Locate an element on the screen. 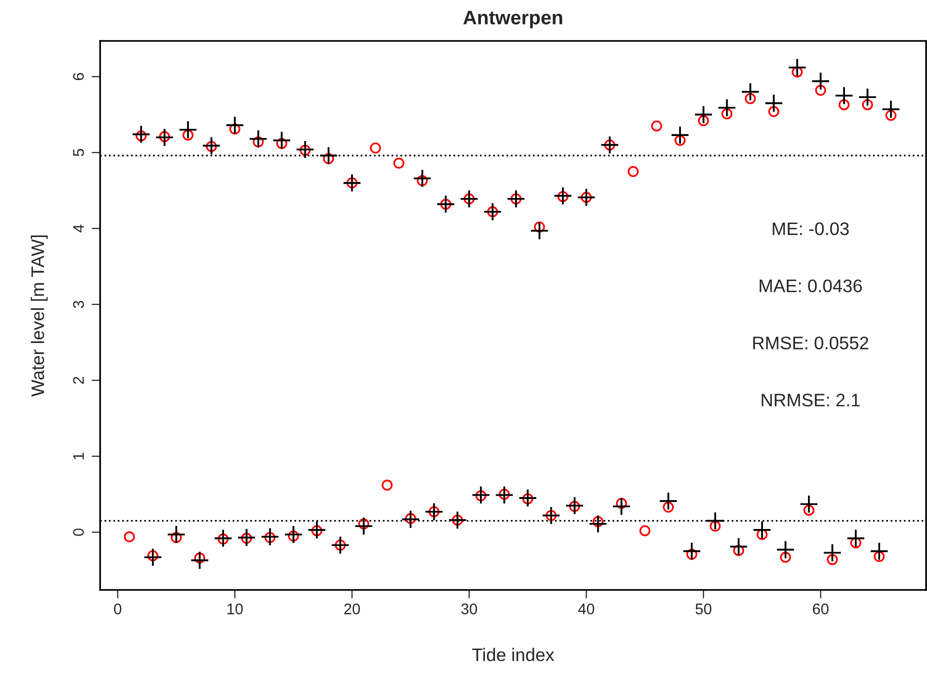 This screenshot has width=927, height=682. chart-title: Antwerpen is located at coordinates (512, 19).